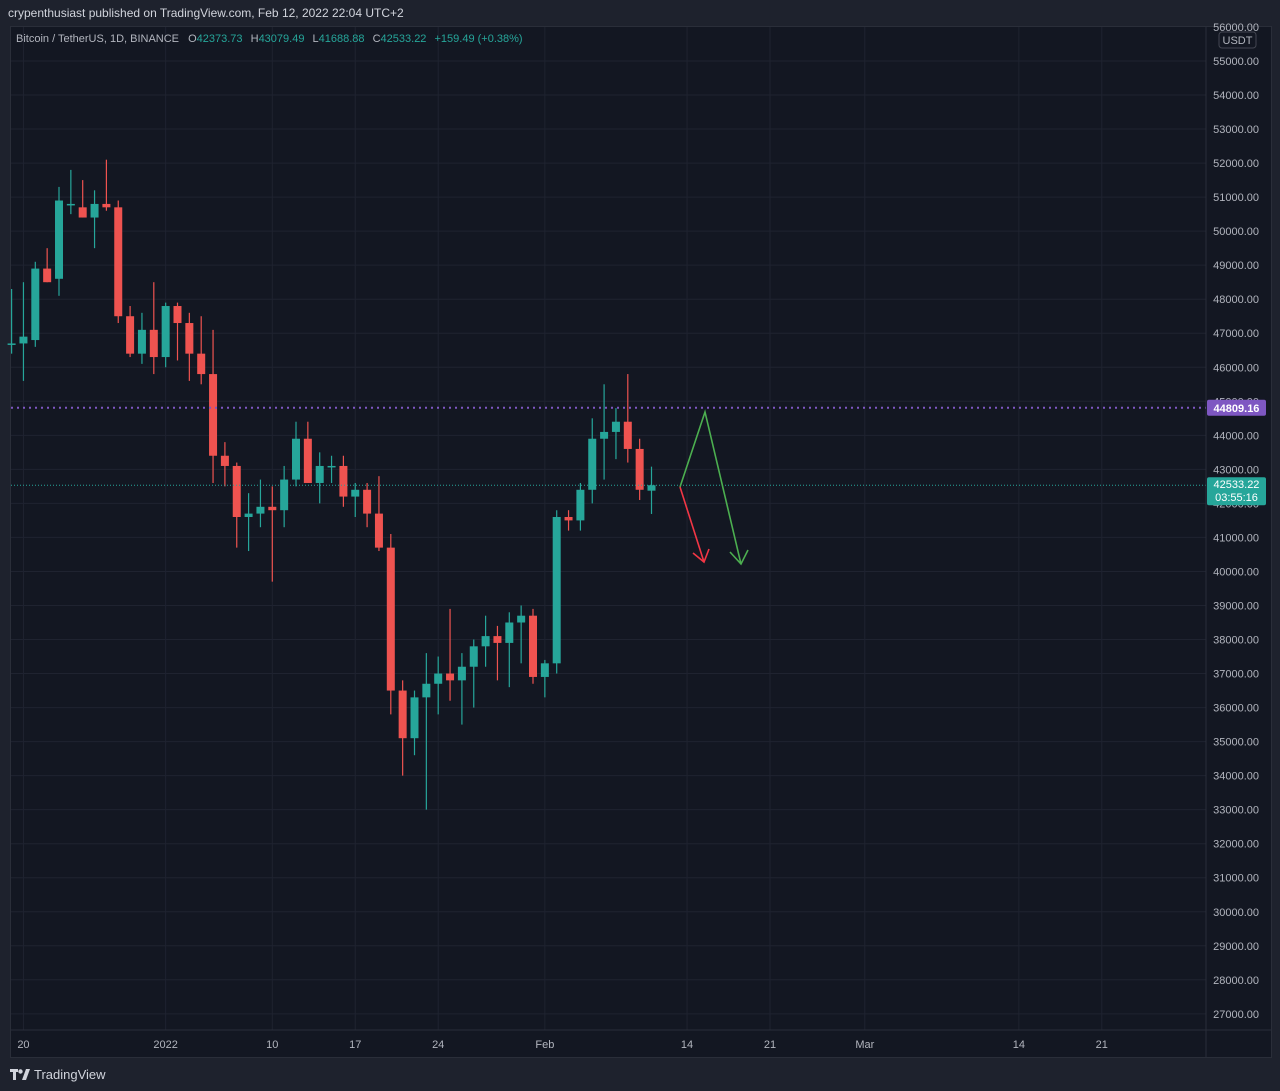 The image size is (1280, 1091). What do you see at coordinates (192, 39) in the screenshot?
I see `open-label: O` at bounding box center [192, 39].